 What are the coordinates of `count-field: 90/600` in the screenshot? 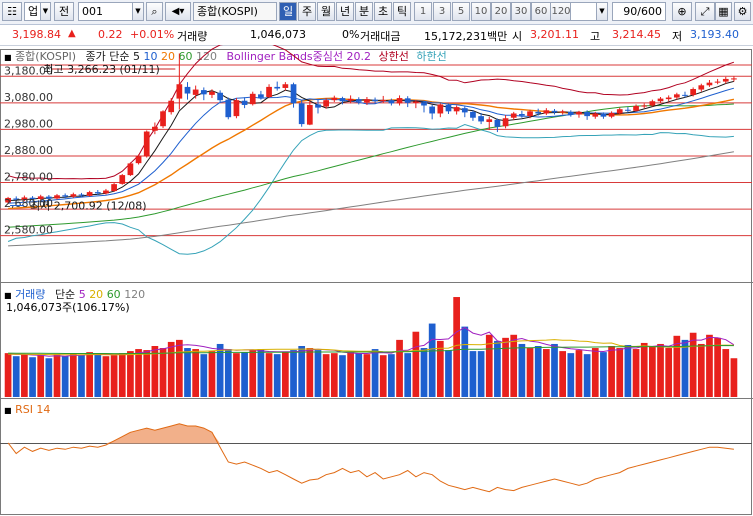 It's located at (639, 11).